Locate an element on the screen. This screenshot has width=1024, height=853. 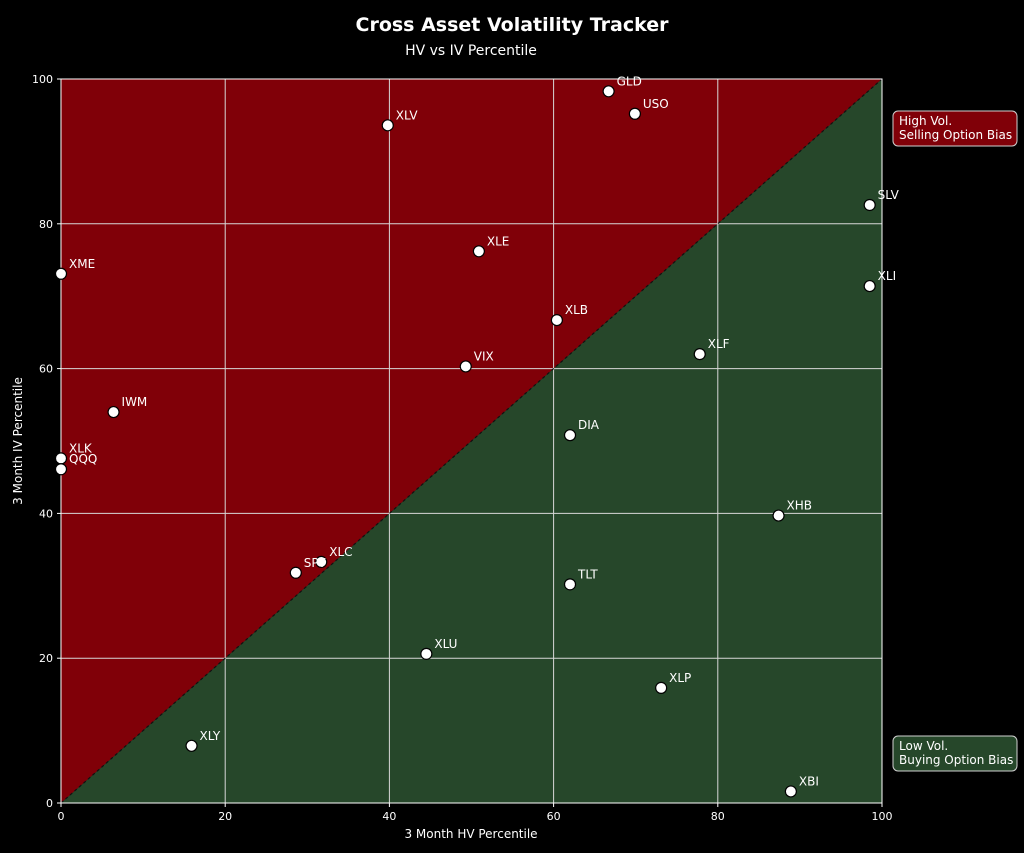
data-point-xly is located at coordinates (191, 745).